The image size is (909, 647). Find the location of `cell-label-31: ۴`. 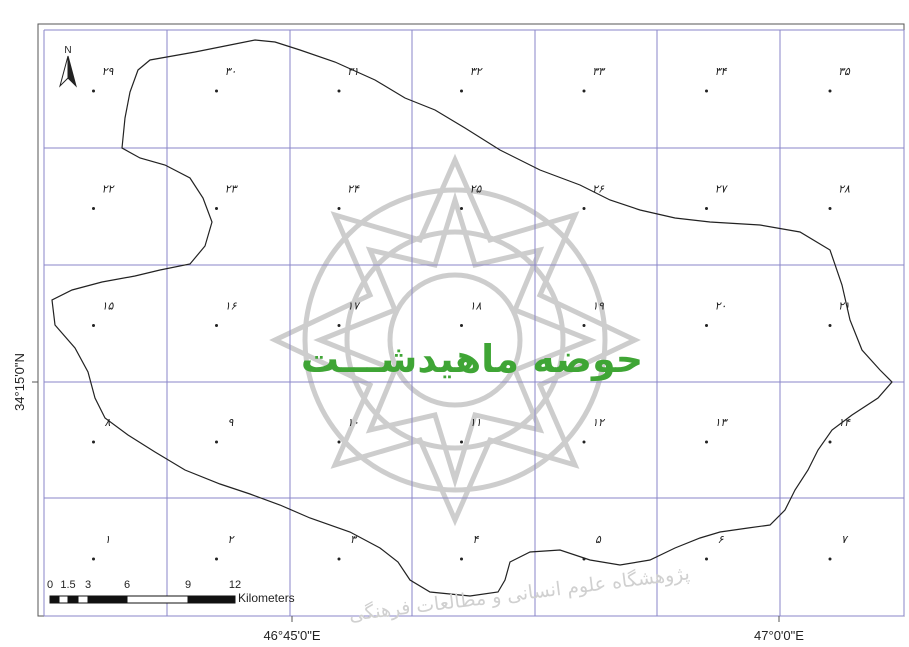

cell-label-31: ۴ is located at coordinates (476, 539).